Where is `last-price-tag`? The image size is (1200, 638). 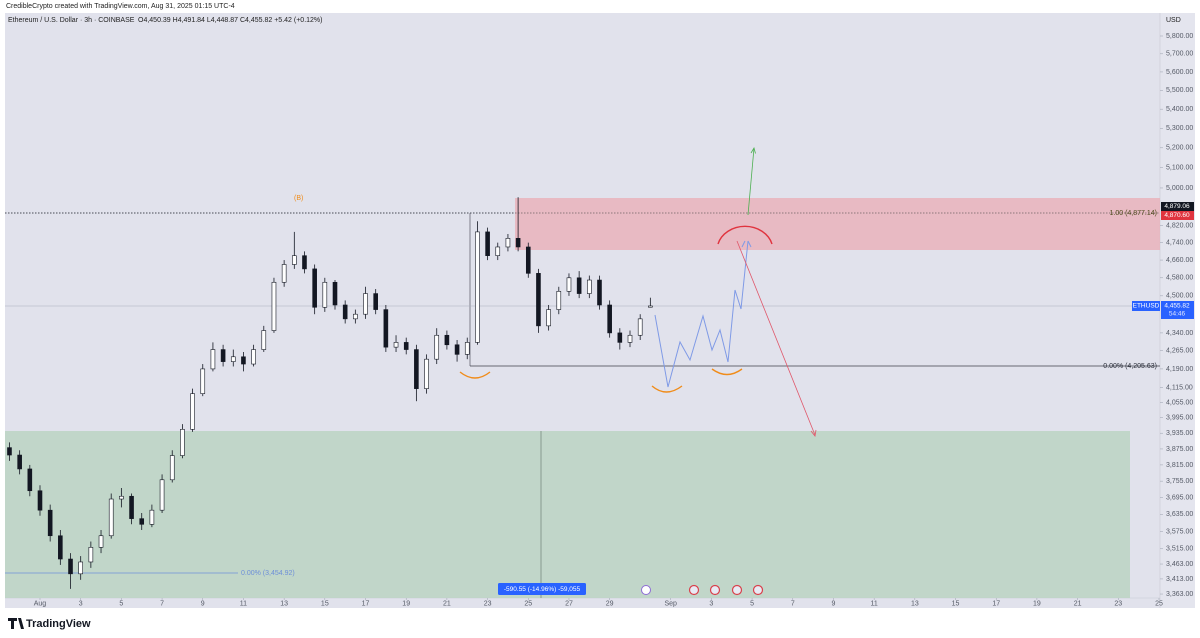
last-price-tag is located at coordinates (1177, 310).